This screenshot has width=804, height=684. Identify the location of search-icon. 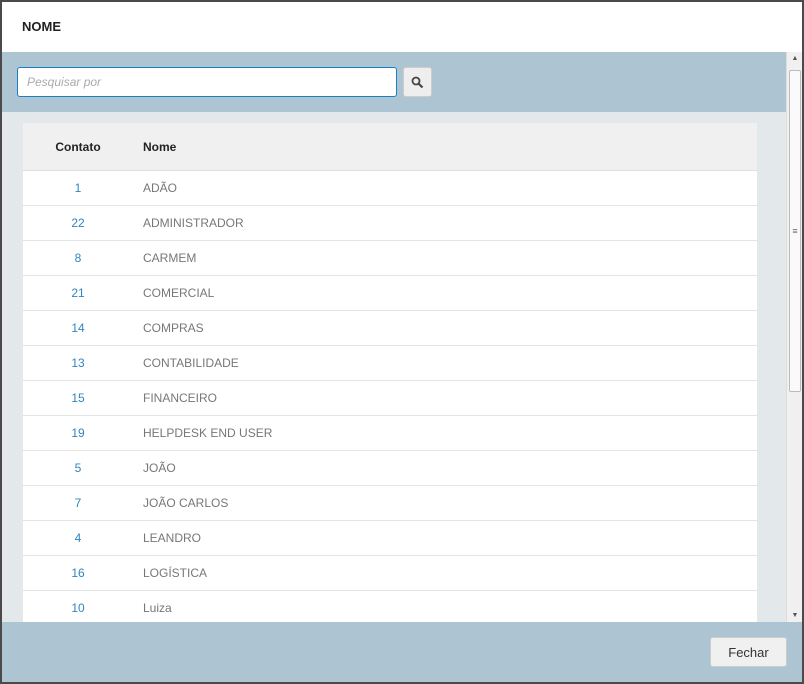
(417, 82).